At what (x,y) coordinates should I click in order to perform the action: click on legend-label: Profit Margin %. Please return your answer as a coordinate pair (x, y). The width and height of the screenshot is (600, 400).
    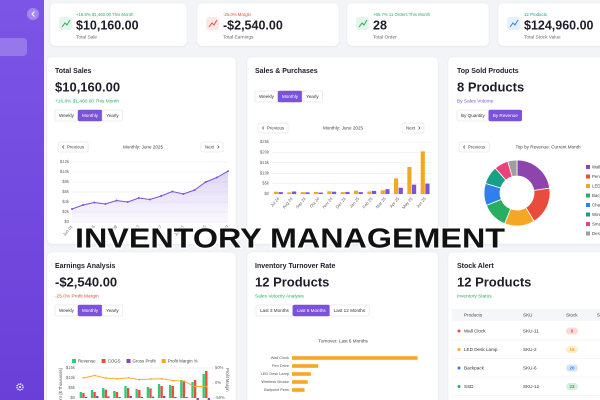
    Looking at the image, I should click on (183, 360).